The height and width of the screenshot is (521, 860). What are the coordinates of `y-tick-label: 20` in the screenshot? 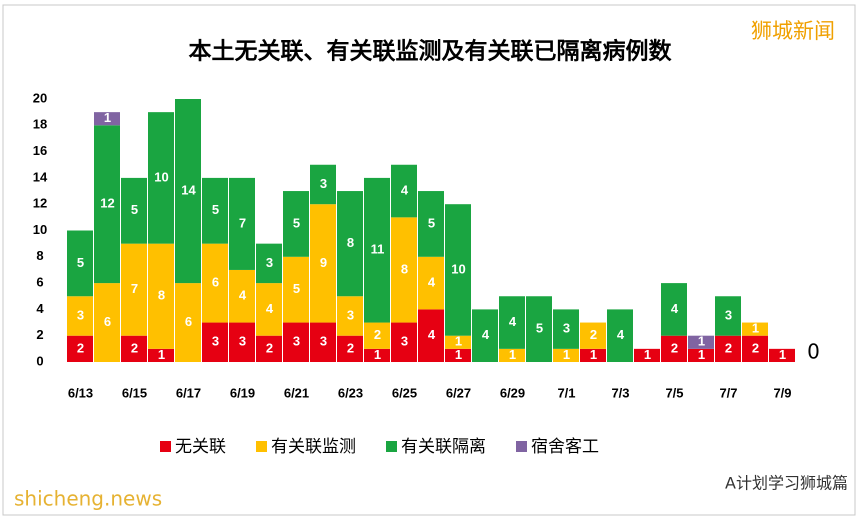 It's located at (40, 97).